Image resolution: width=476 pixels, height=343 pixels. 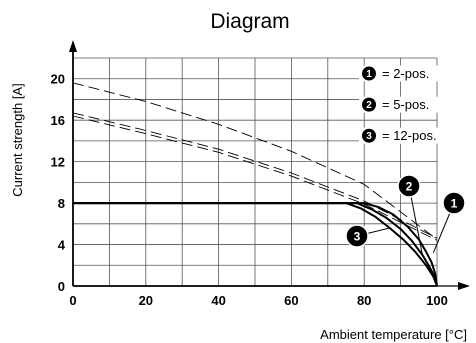 I want to click on legend-item-2: 2 = 5-pos., so click(x=412, y=104).